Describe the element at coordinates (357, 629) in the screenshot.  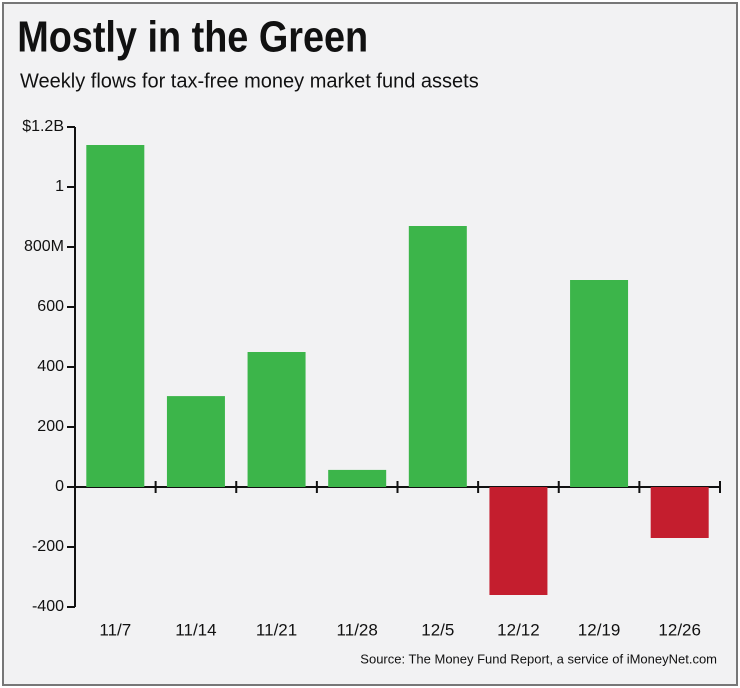
I see `x-tick-label: 11/28` at that location.